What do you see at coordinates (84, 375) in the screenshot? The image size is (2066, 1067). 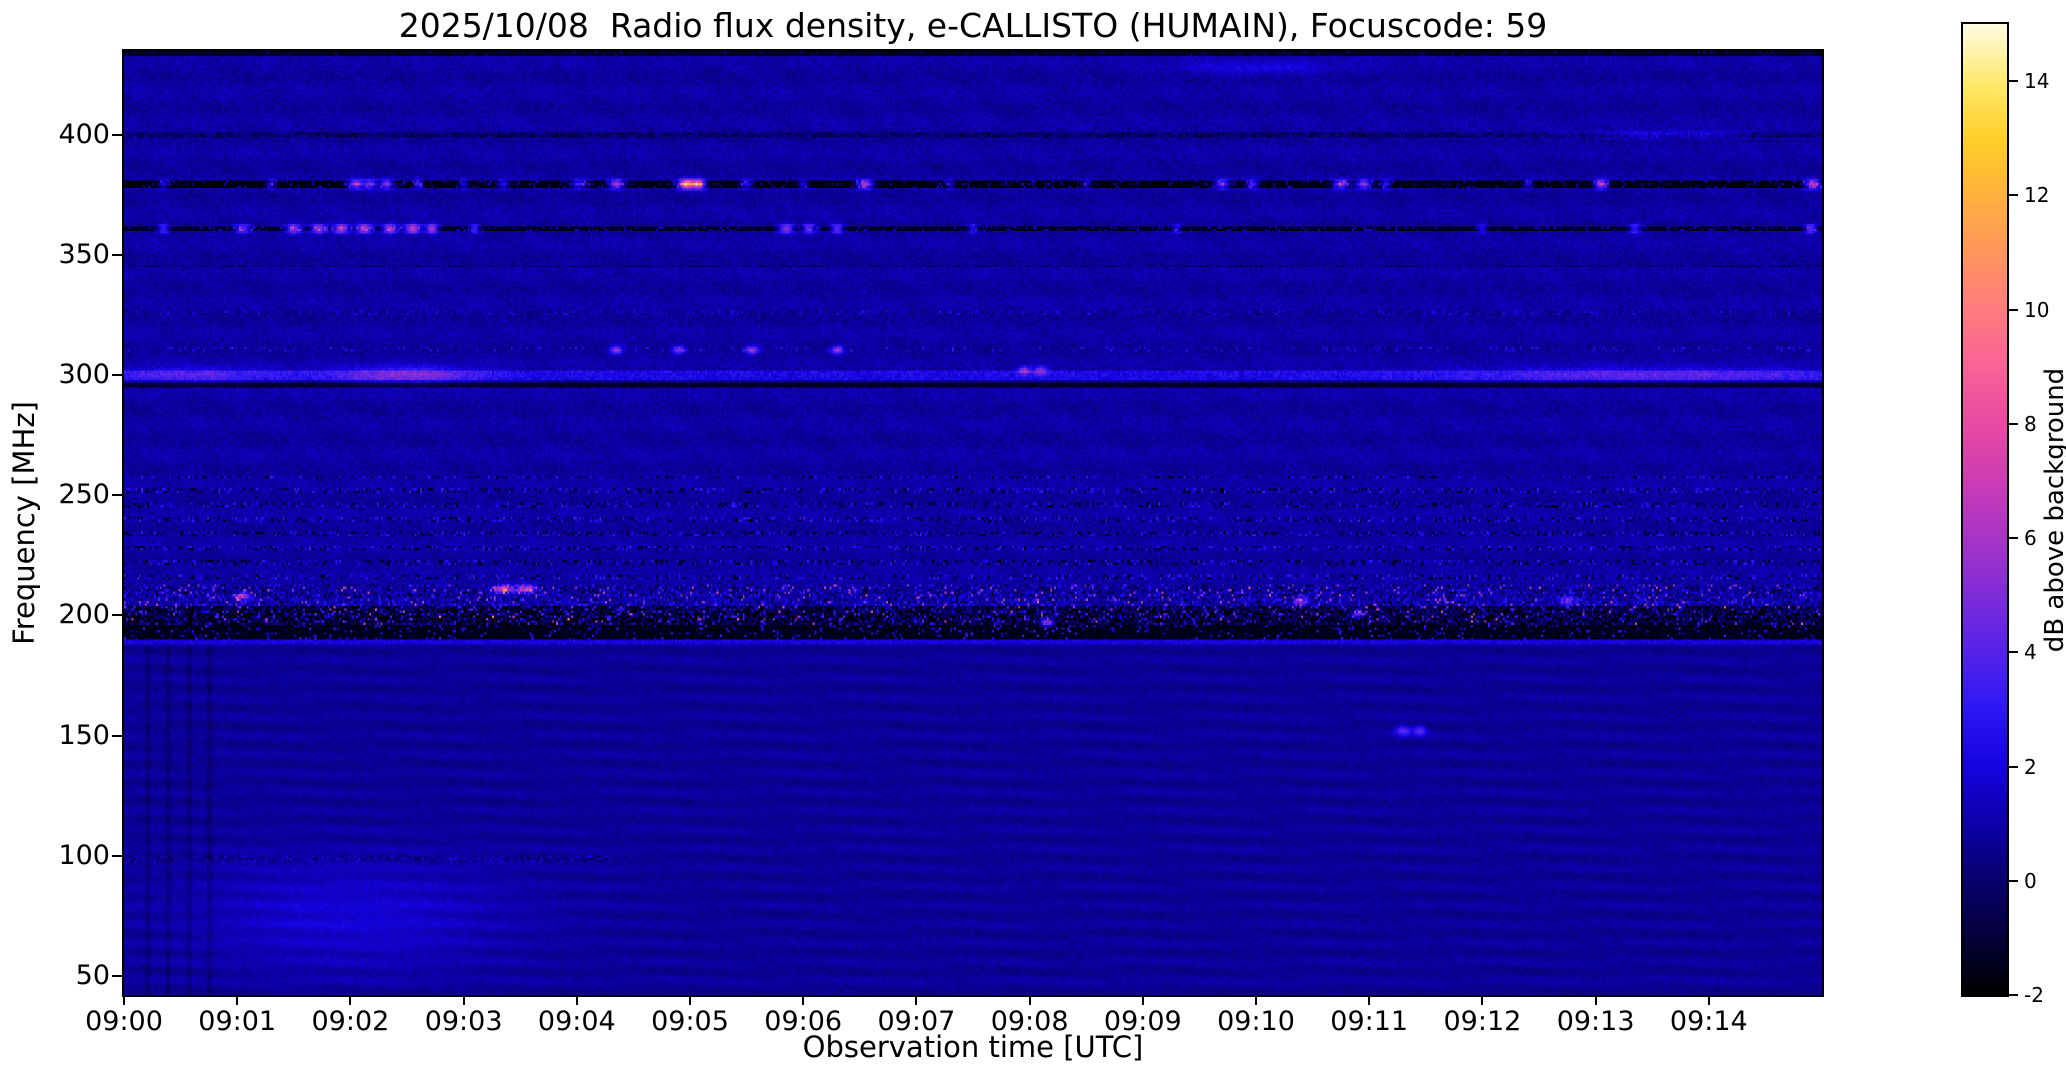 I see `y-tick-label: 300` at bounding box center [84, 375].